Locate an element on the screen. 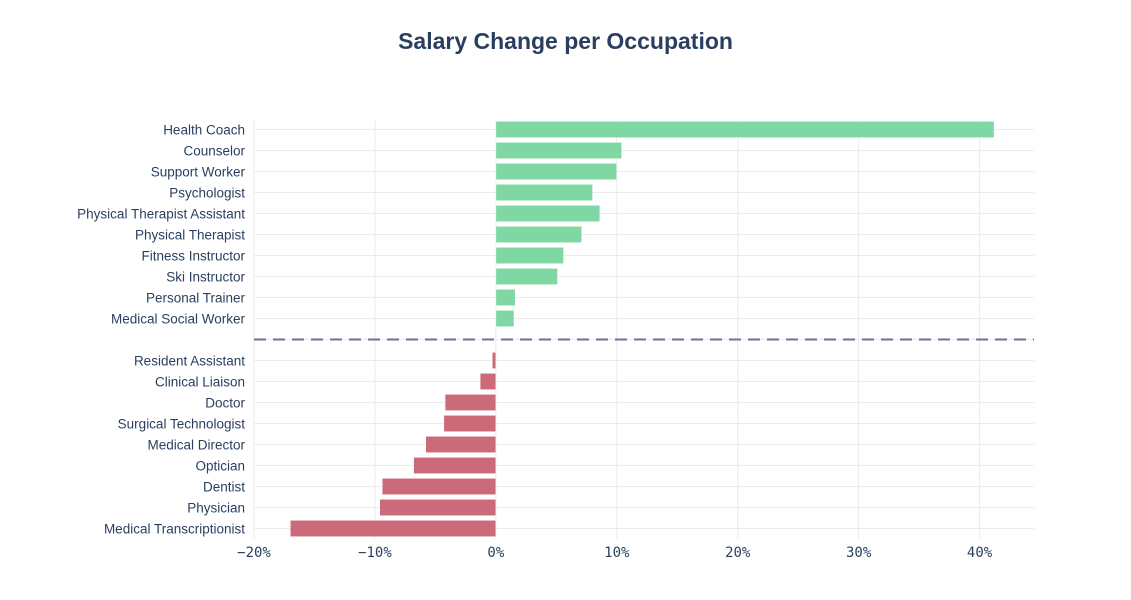  chart-title: Salary Change per Occupation is located at coordinates (565, 41).